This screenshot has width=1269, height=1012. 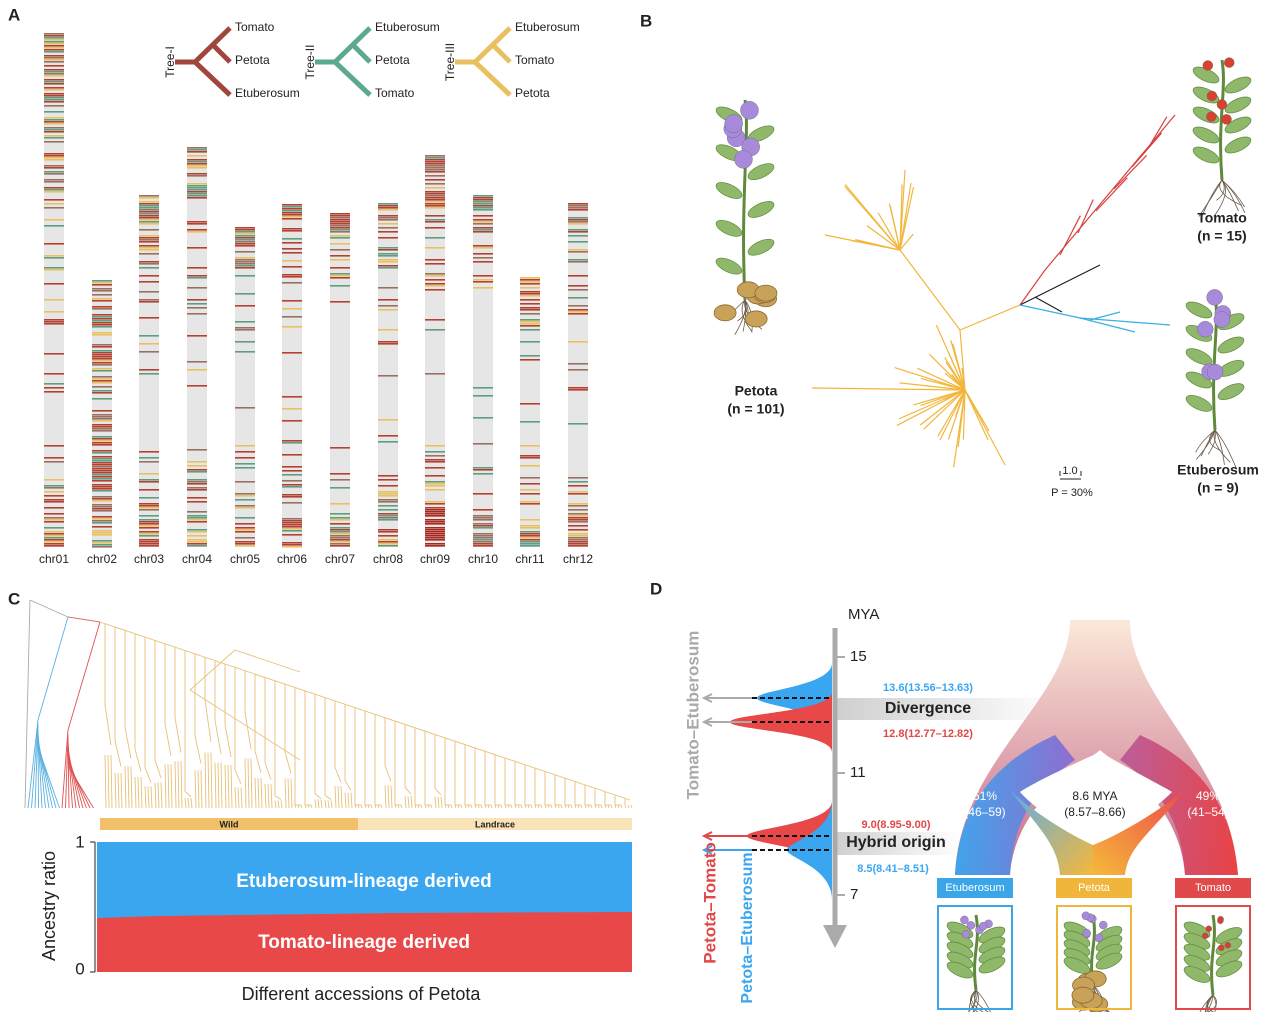 I want to click on flower, so click(x=971, y=925).